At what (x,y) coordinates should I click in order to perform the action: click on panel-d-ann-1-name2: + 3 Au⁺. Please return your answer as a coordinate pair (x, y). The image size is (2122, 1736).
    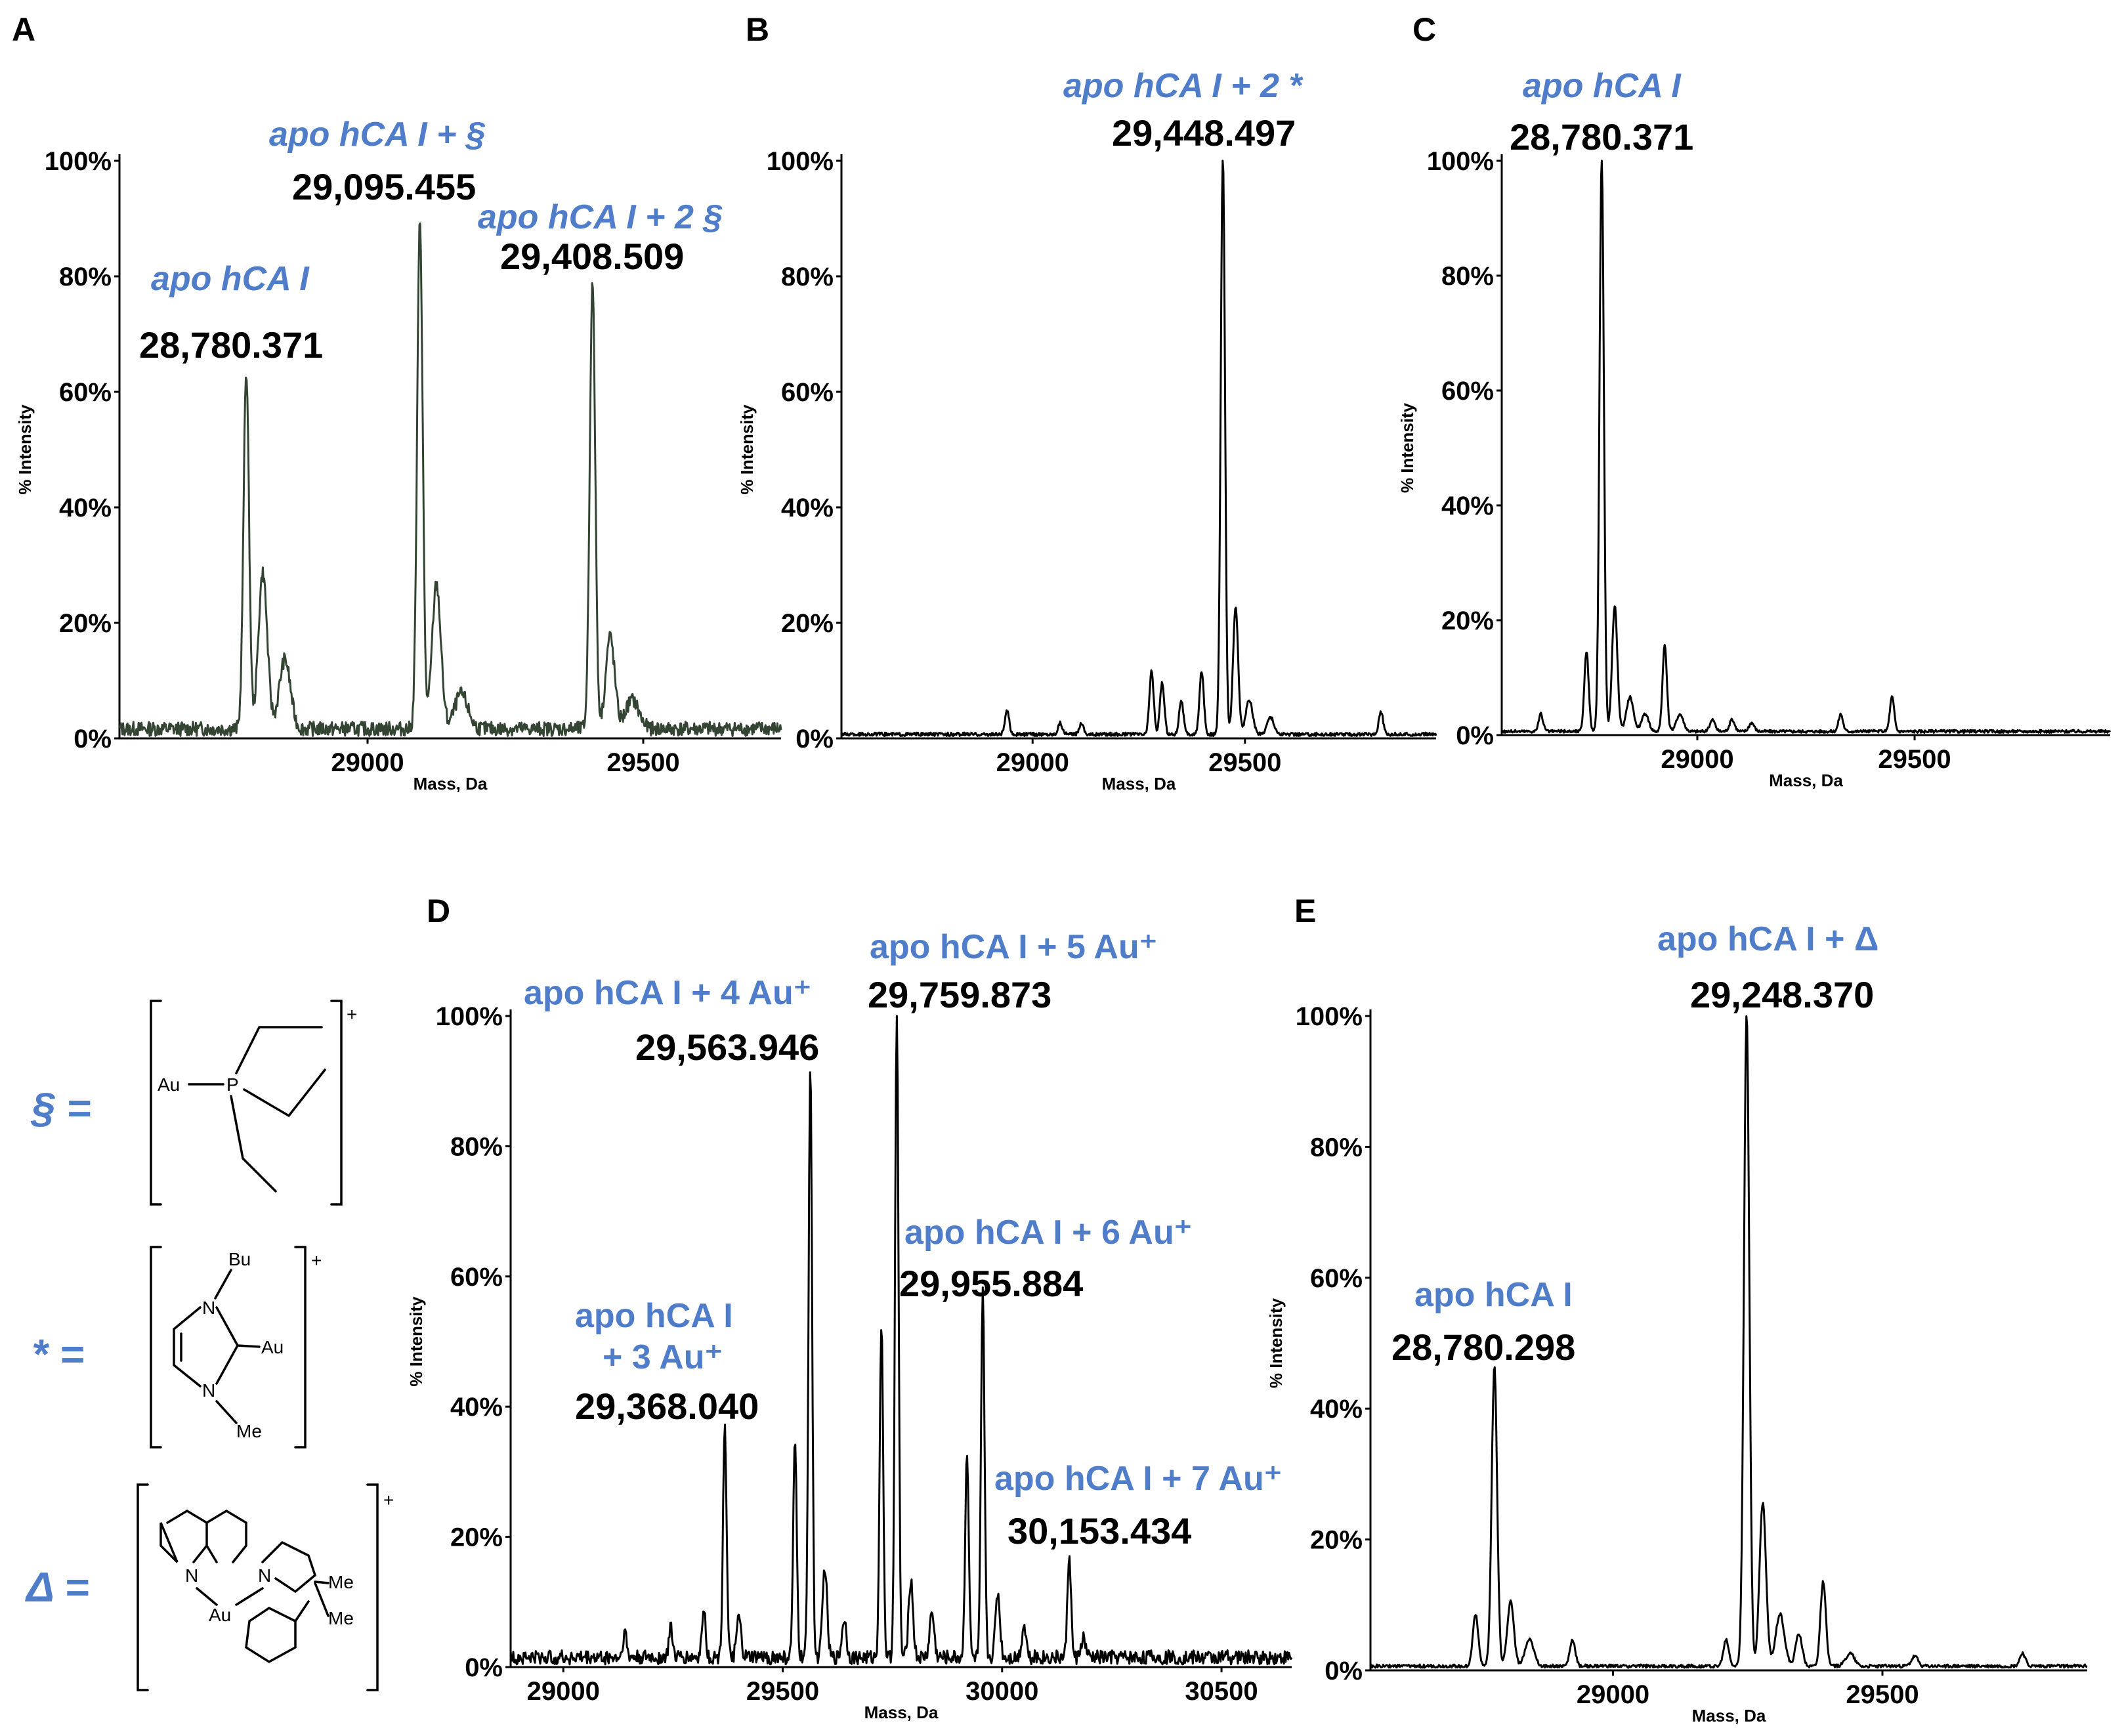
    Looking at the image, I should click on (663, 1357).